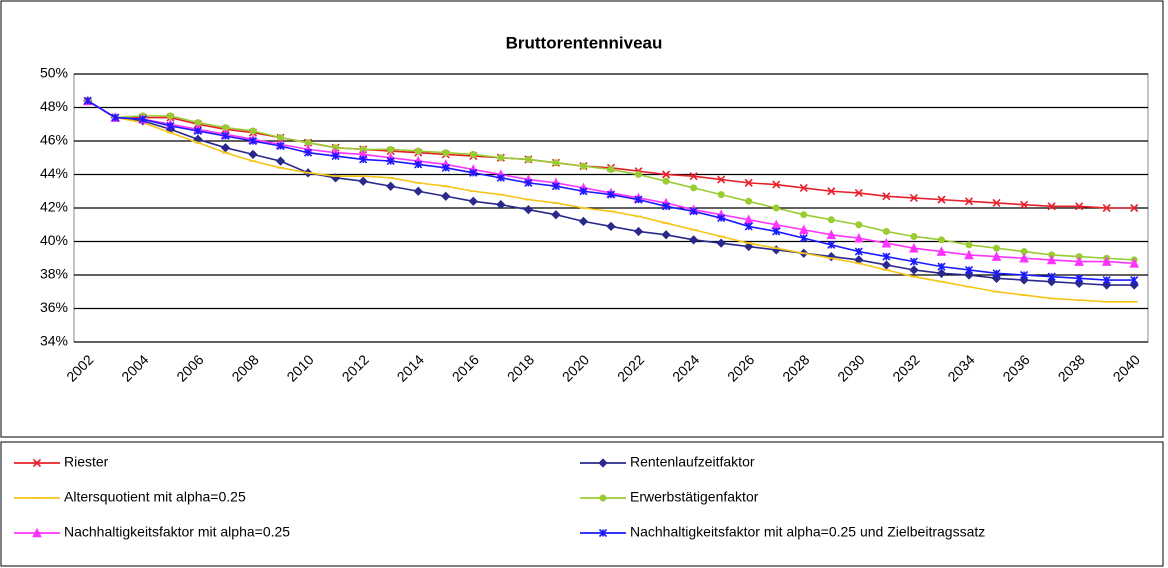 This screenshot has height=568, width=1168. What do you see at coordinates (54, 173) in the screenshot?
I see `y-tick-label: 44%` at bounding box center [54, 173].